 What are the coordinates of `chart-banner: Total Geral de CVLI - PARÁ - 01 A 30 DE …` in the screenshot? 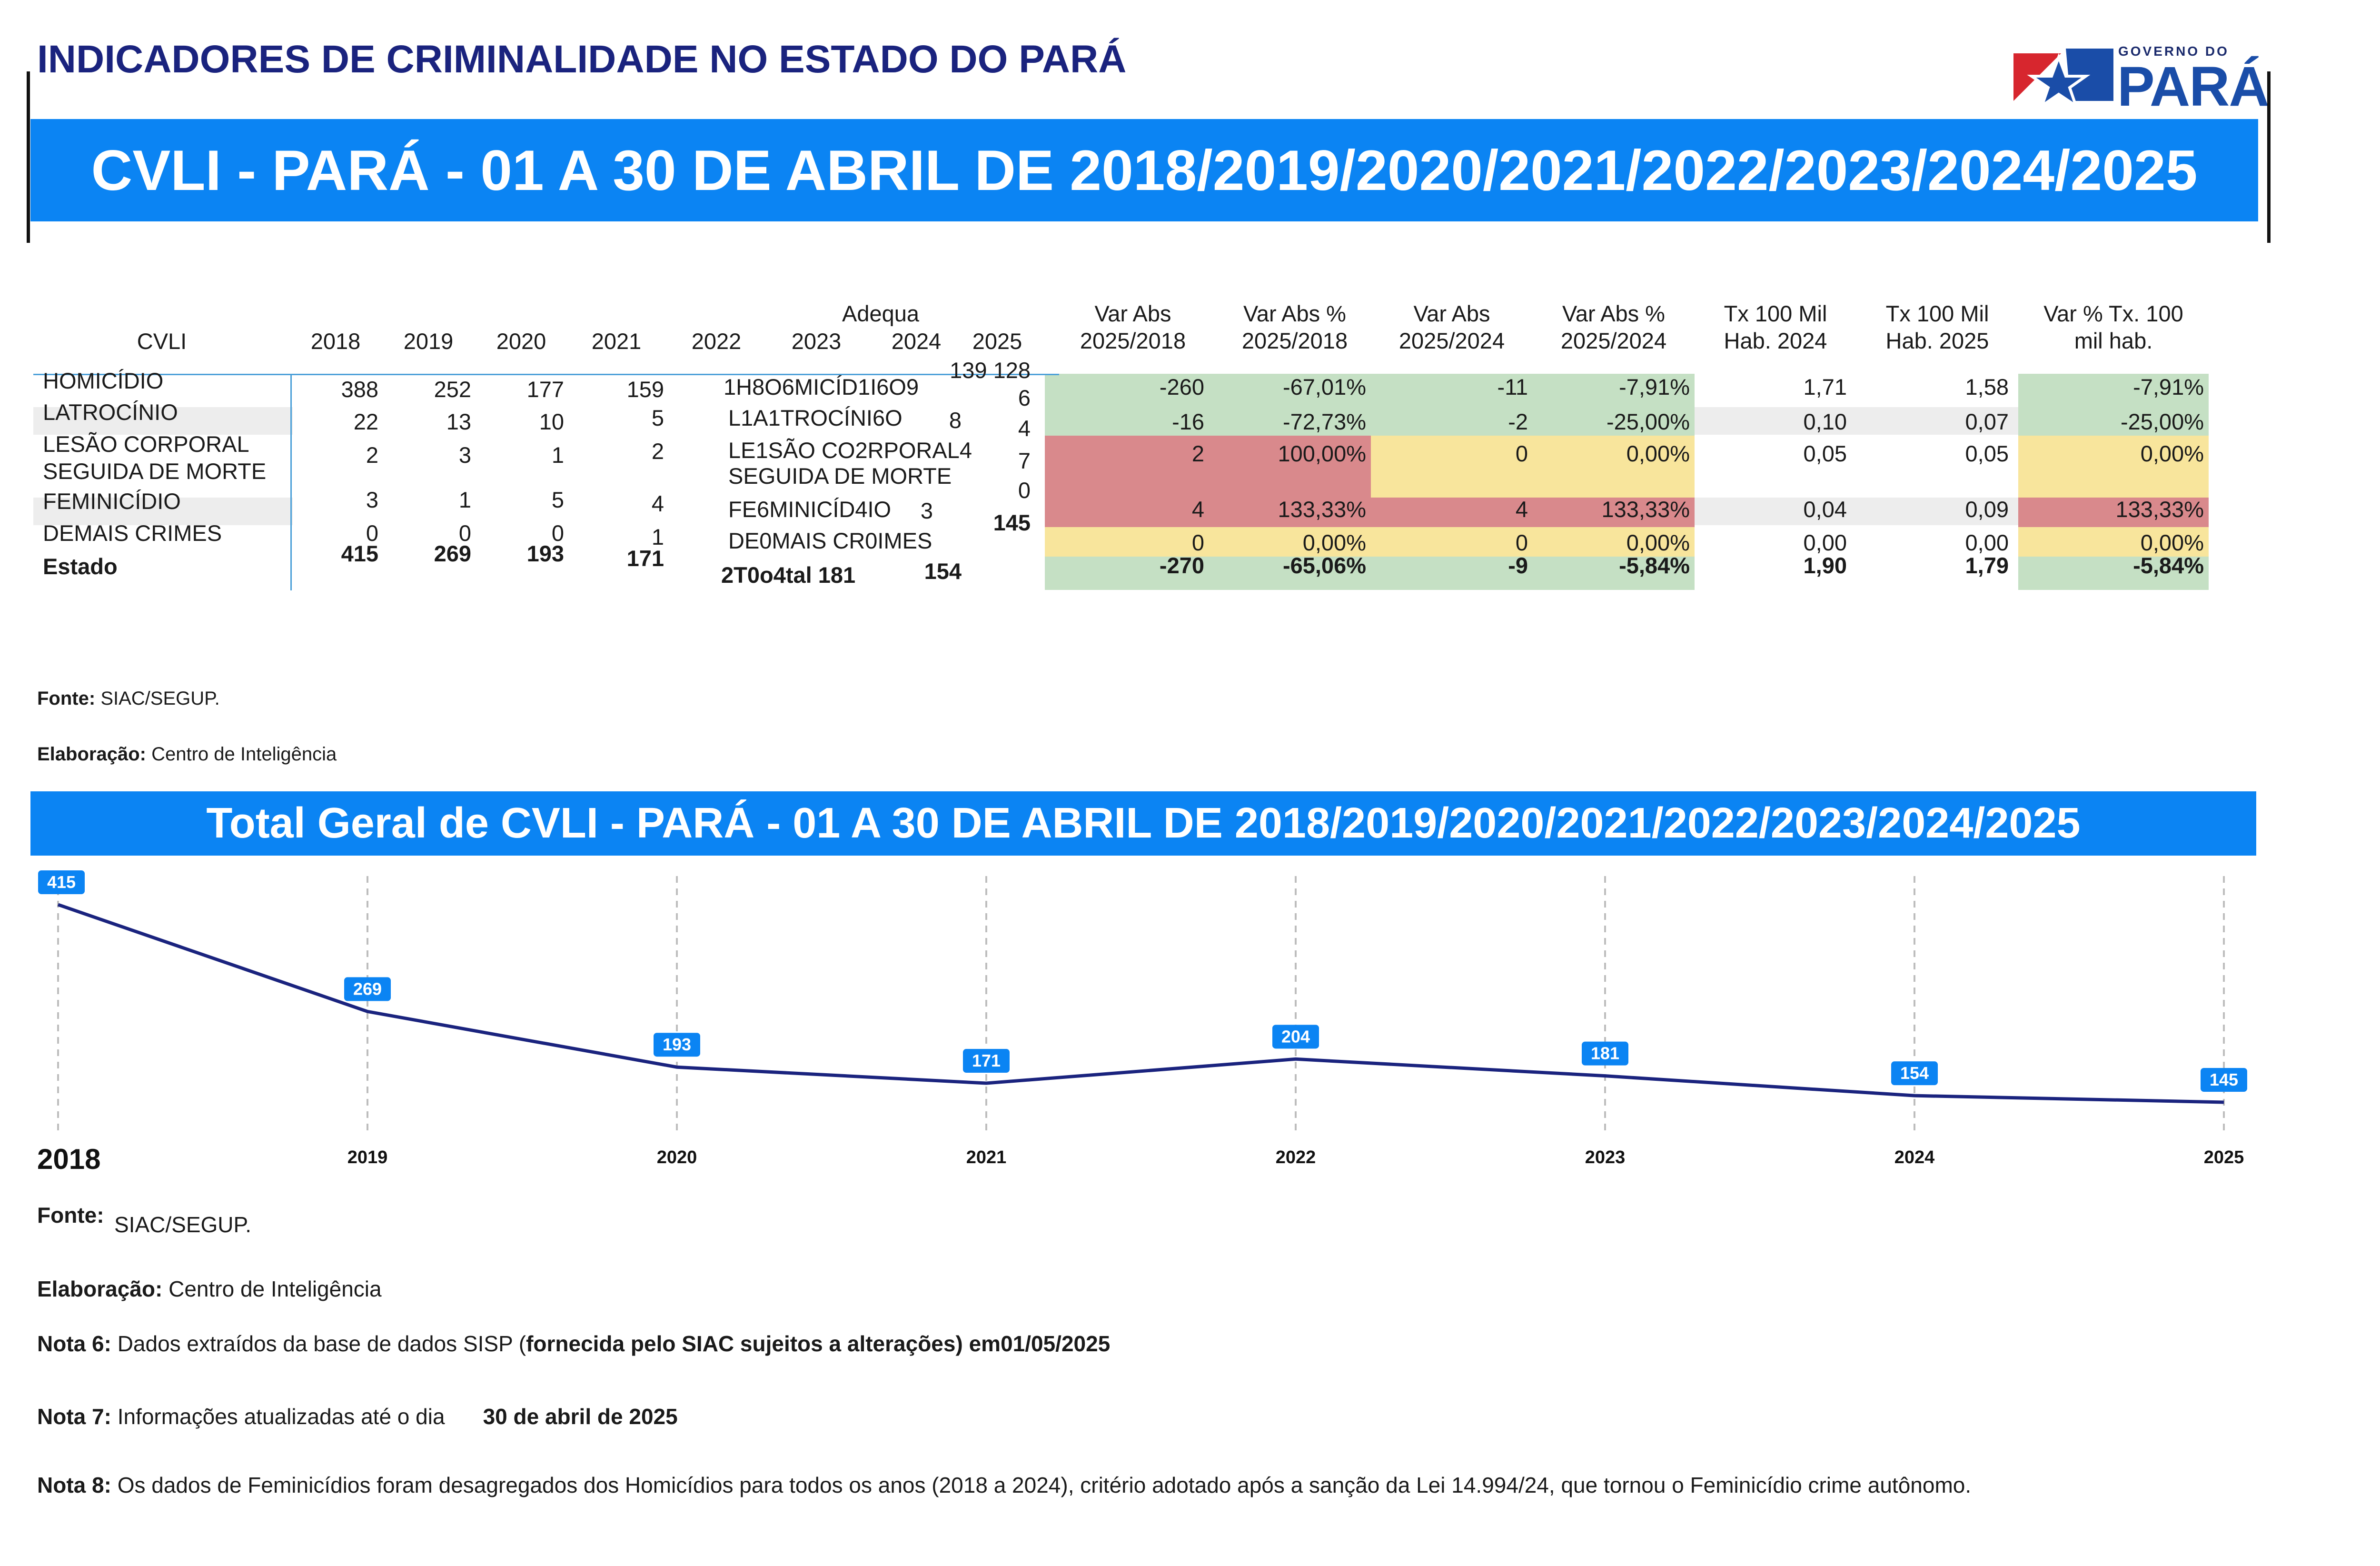 It's located at (1143, 823).